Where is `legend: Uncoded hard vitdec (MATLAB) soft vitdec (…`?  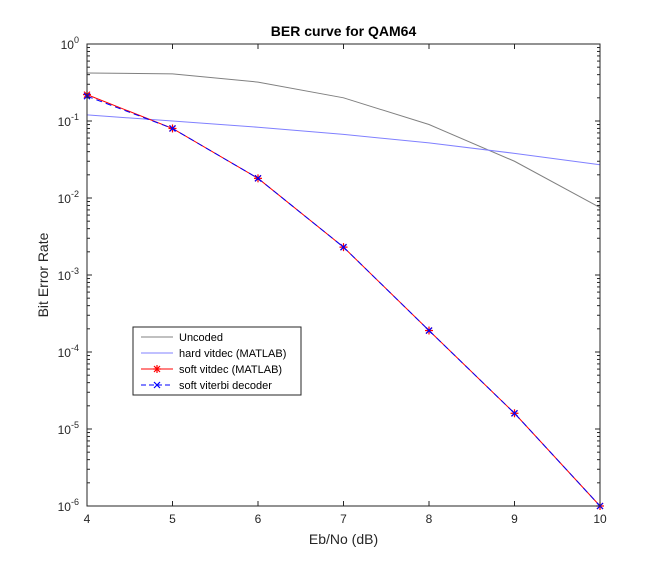
legend: Uncoded hard vitdec (MATLAB) soft vitdec (… is located at coordinates (217, 361).